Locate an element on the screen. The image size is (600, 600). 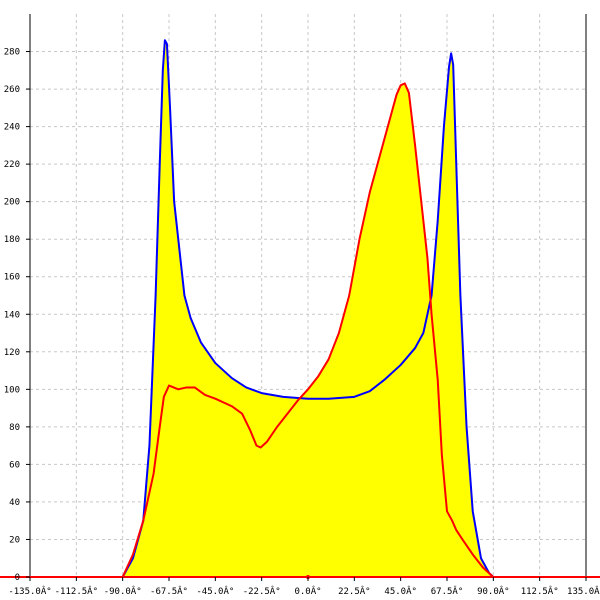
x-tick-label: 90.0Â° is located at coordinates (493, 591).